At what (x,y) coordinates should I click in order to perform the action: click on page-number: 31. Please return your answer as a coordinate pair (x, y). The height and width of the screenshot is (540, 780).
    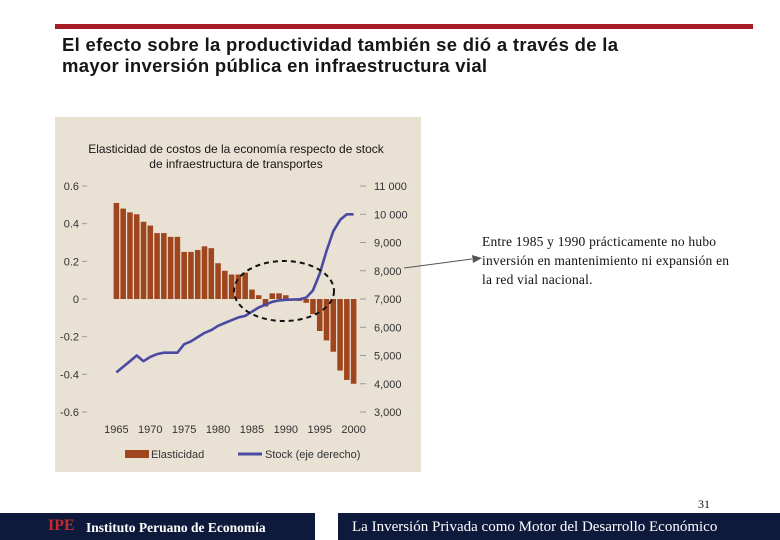
    Looking at the image, I should click on (704, 504).